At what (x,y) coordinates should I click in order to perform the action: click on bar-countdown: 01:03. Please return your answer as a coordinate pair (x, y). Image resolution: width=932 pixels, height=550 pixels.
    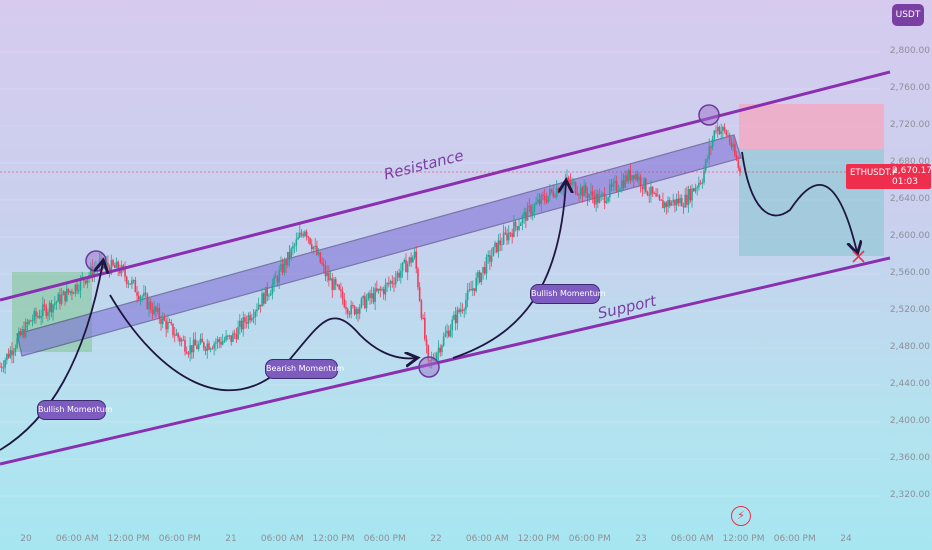
    Looking at the image, I should click on (905, 182).